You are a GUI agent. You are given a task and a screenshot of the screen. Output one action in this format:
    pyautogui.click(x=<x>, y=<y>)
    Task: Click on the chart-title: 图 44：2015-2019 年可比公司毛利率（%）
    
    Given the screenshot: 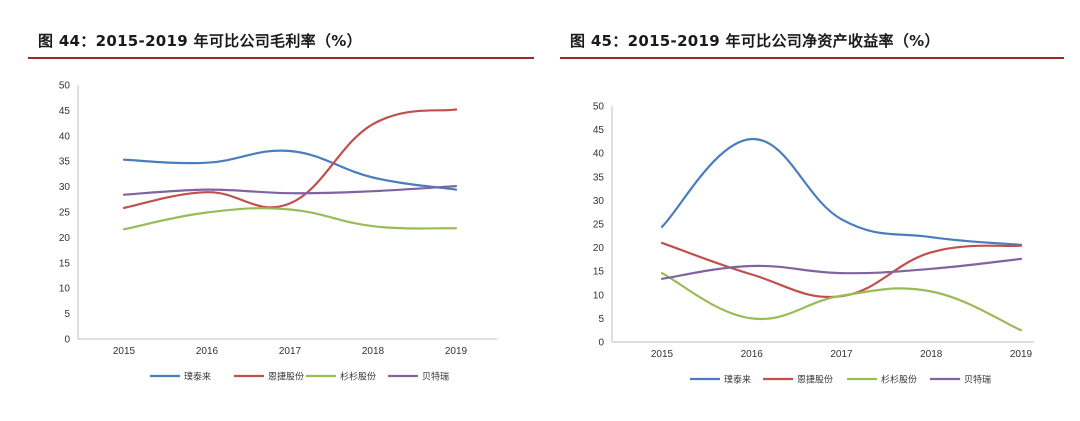 What is the action you would take?
    pyautogui.click(x=200, y=41)
    